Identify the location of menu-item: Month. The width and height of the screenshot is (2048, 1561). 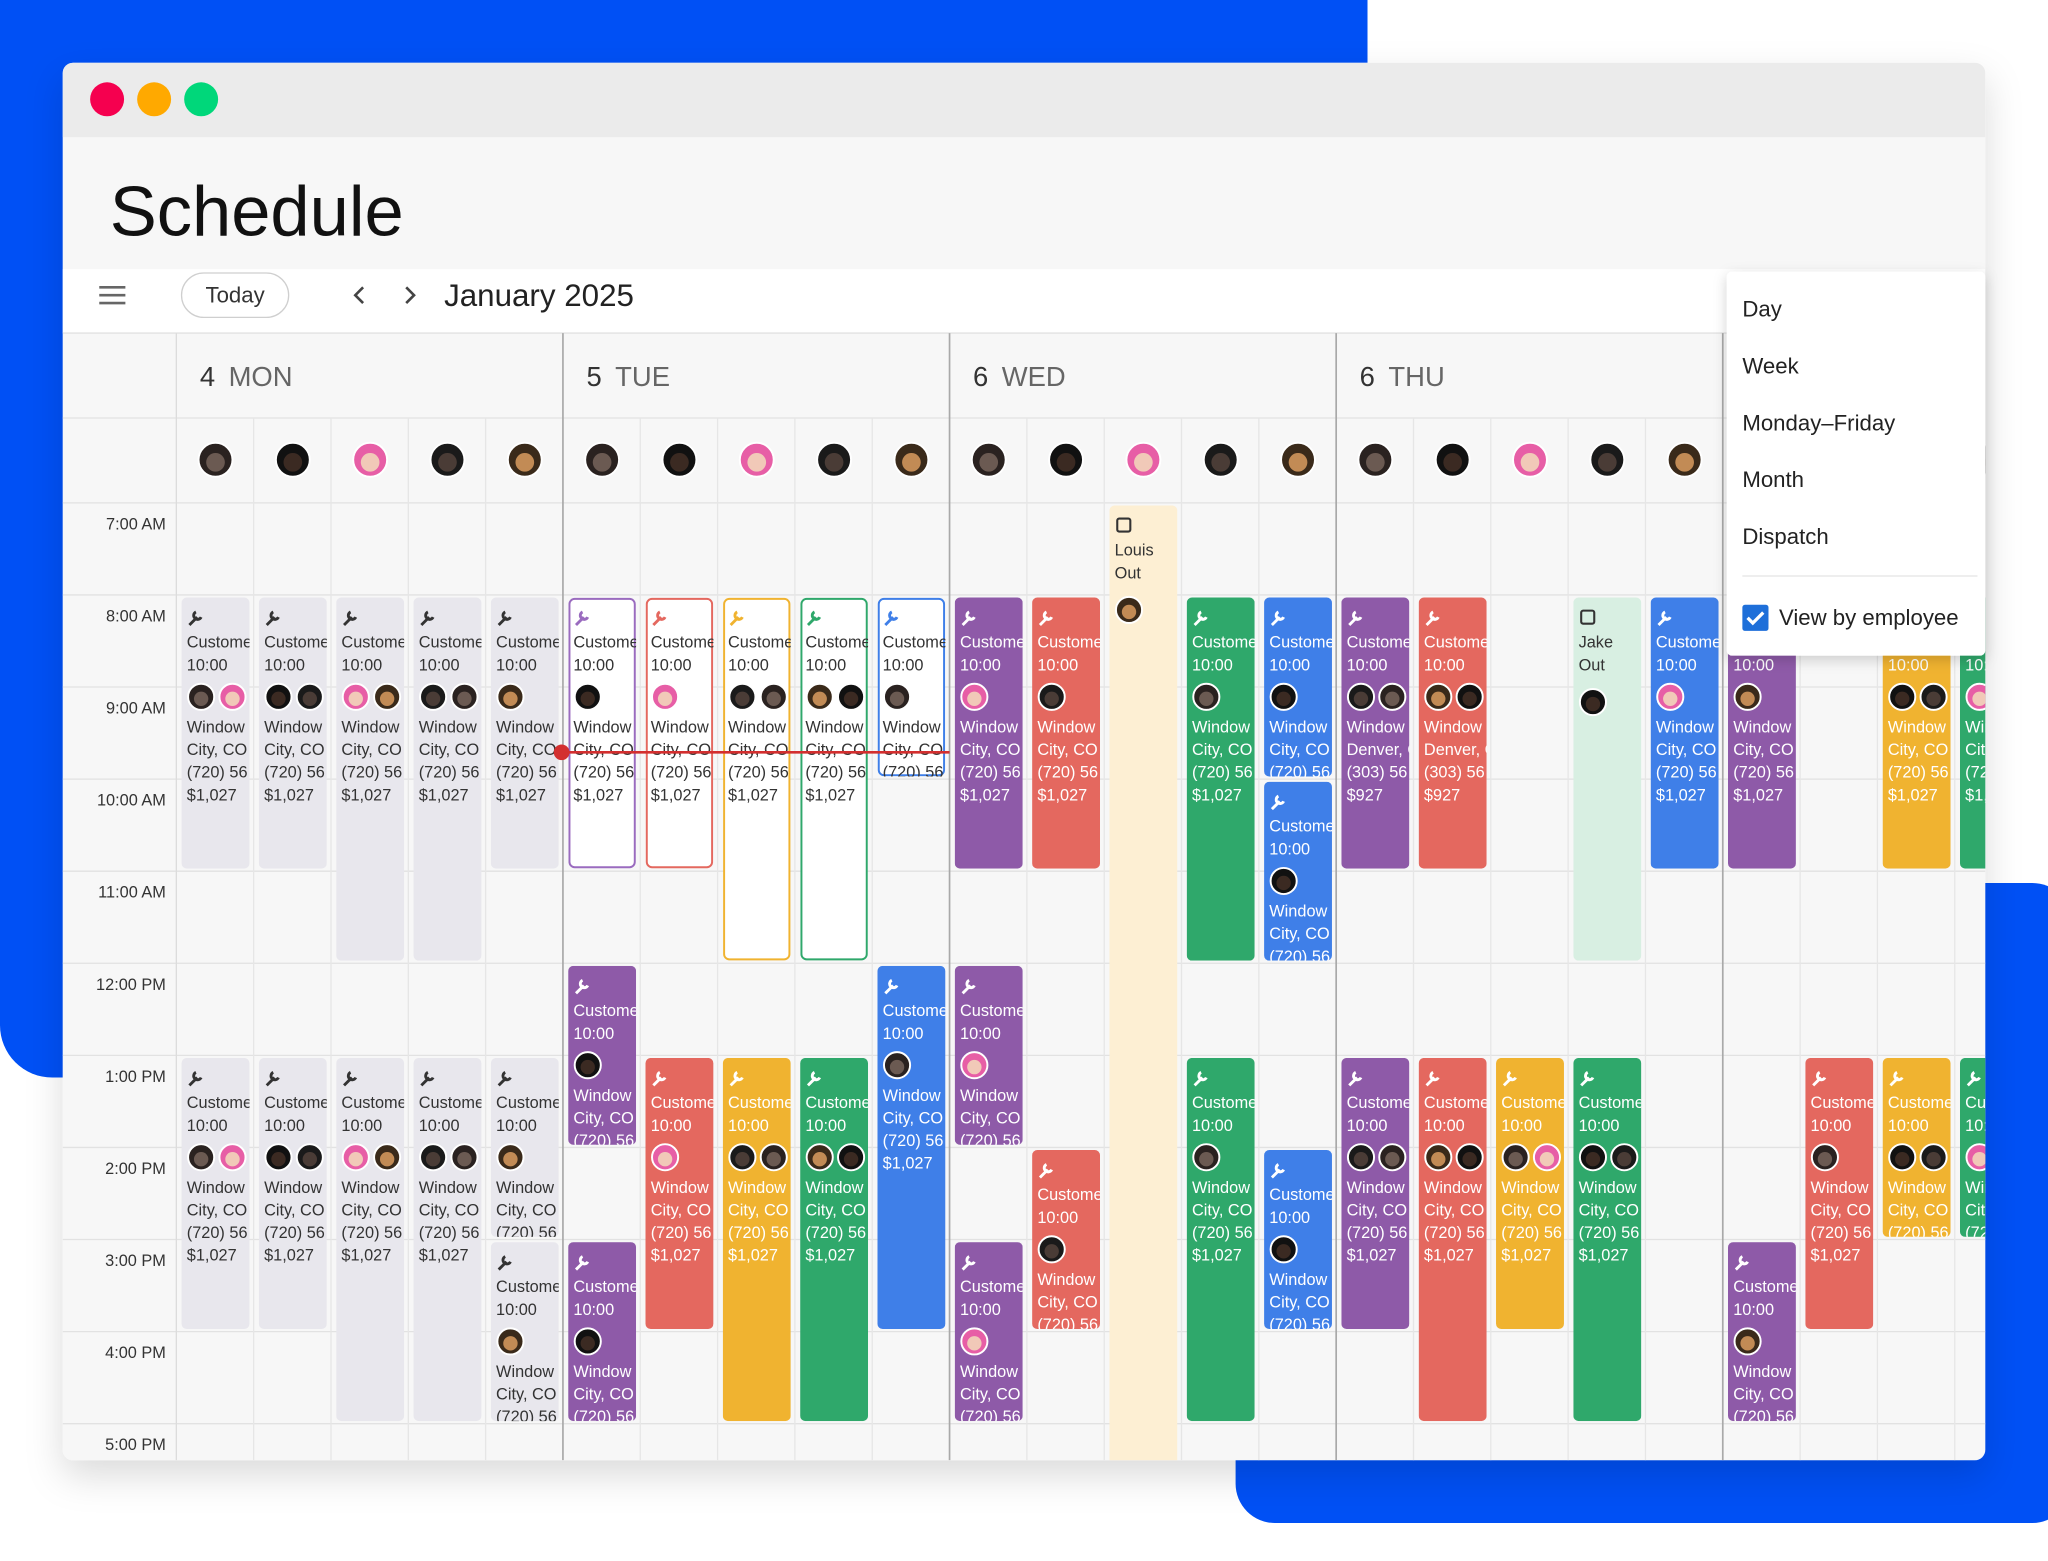
(1773, 479).